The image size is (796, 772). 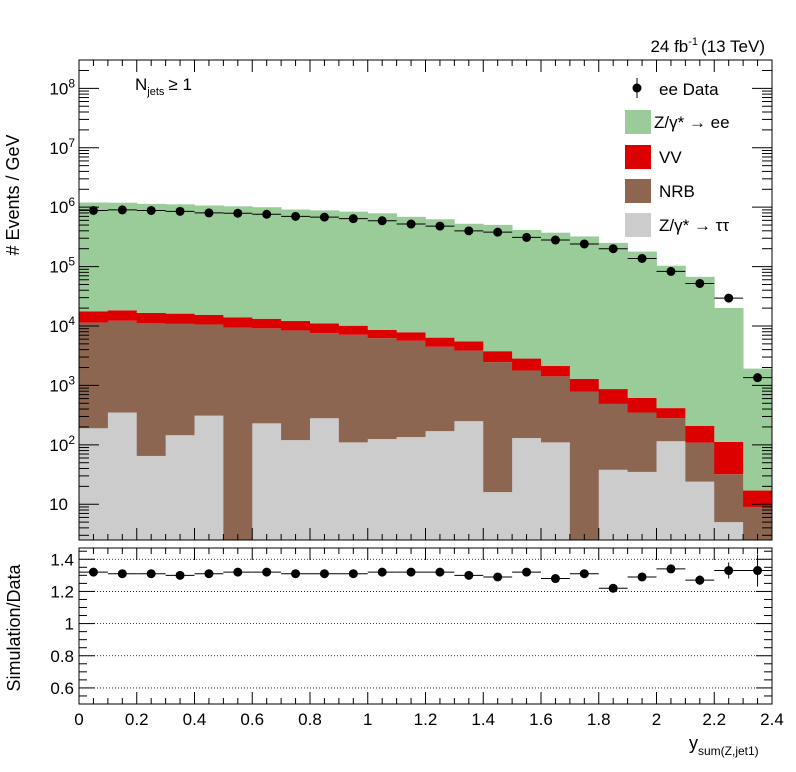 I want to click on bar-z--bin-0, so click(x=94, y=484).